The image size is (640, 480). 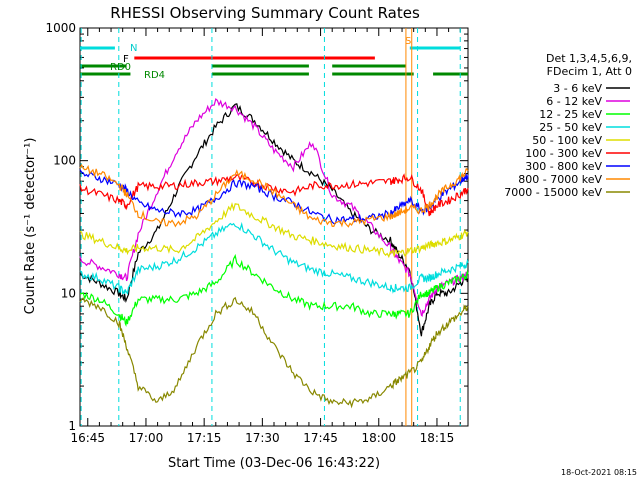 What do you see at coordinates (570, 114) in the screenshot?
I see `legend-label: 12 - 25 keV` at bounding box center [570, 114].